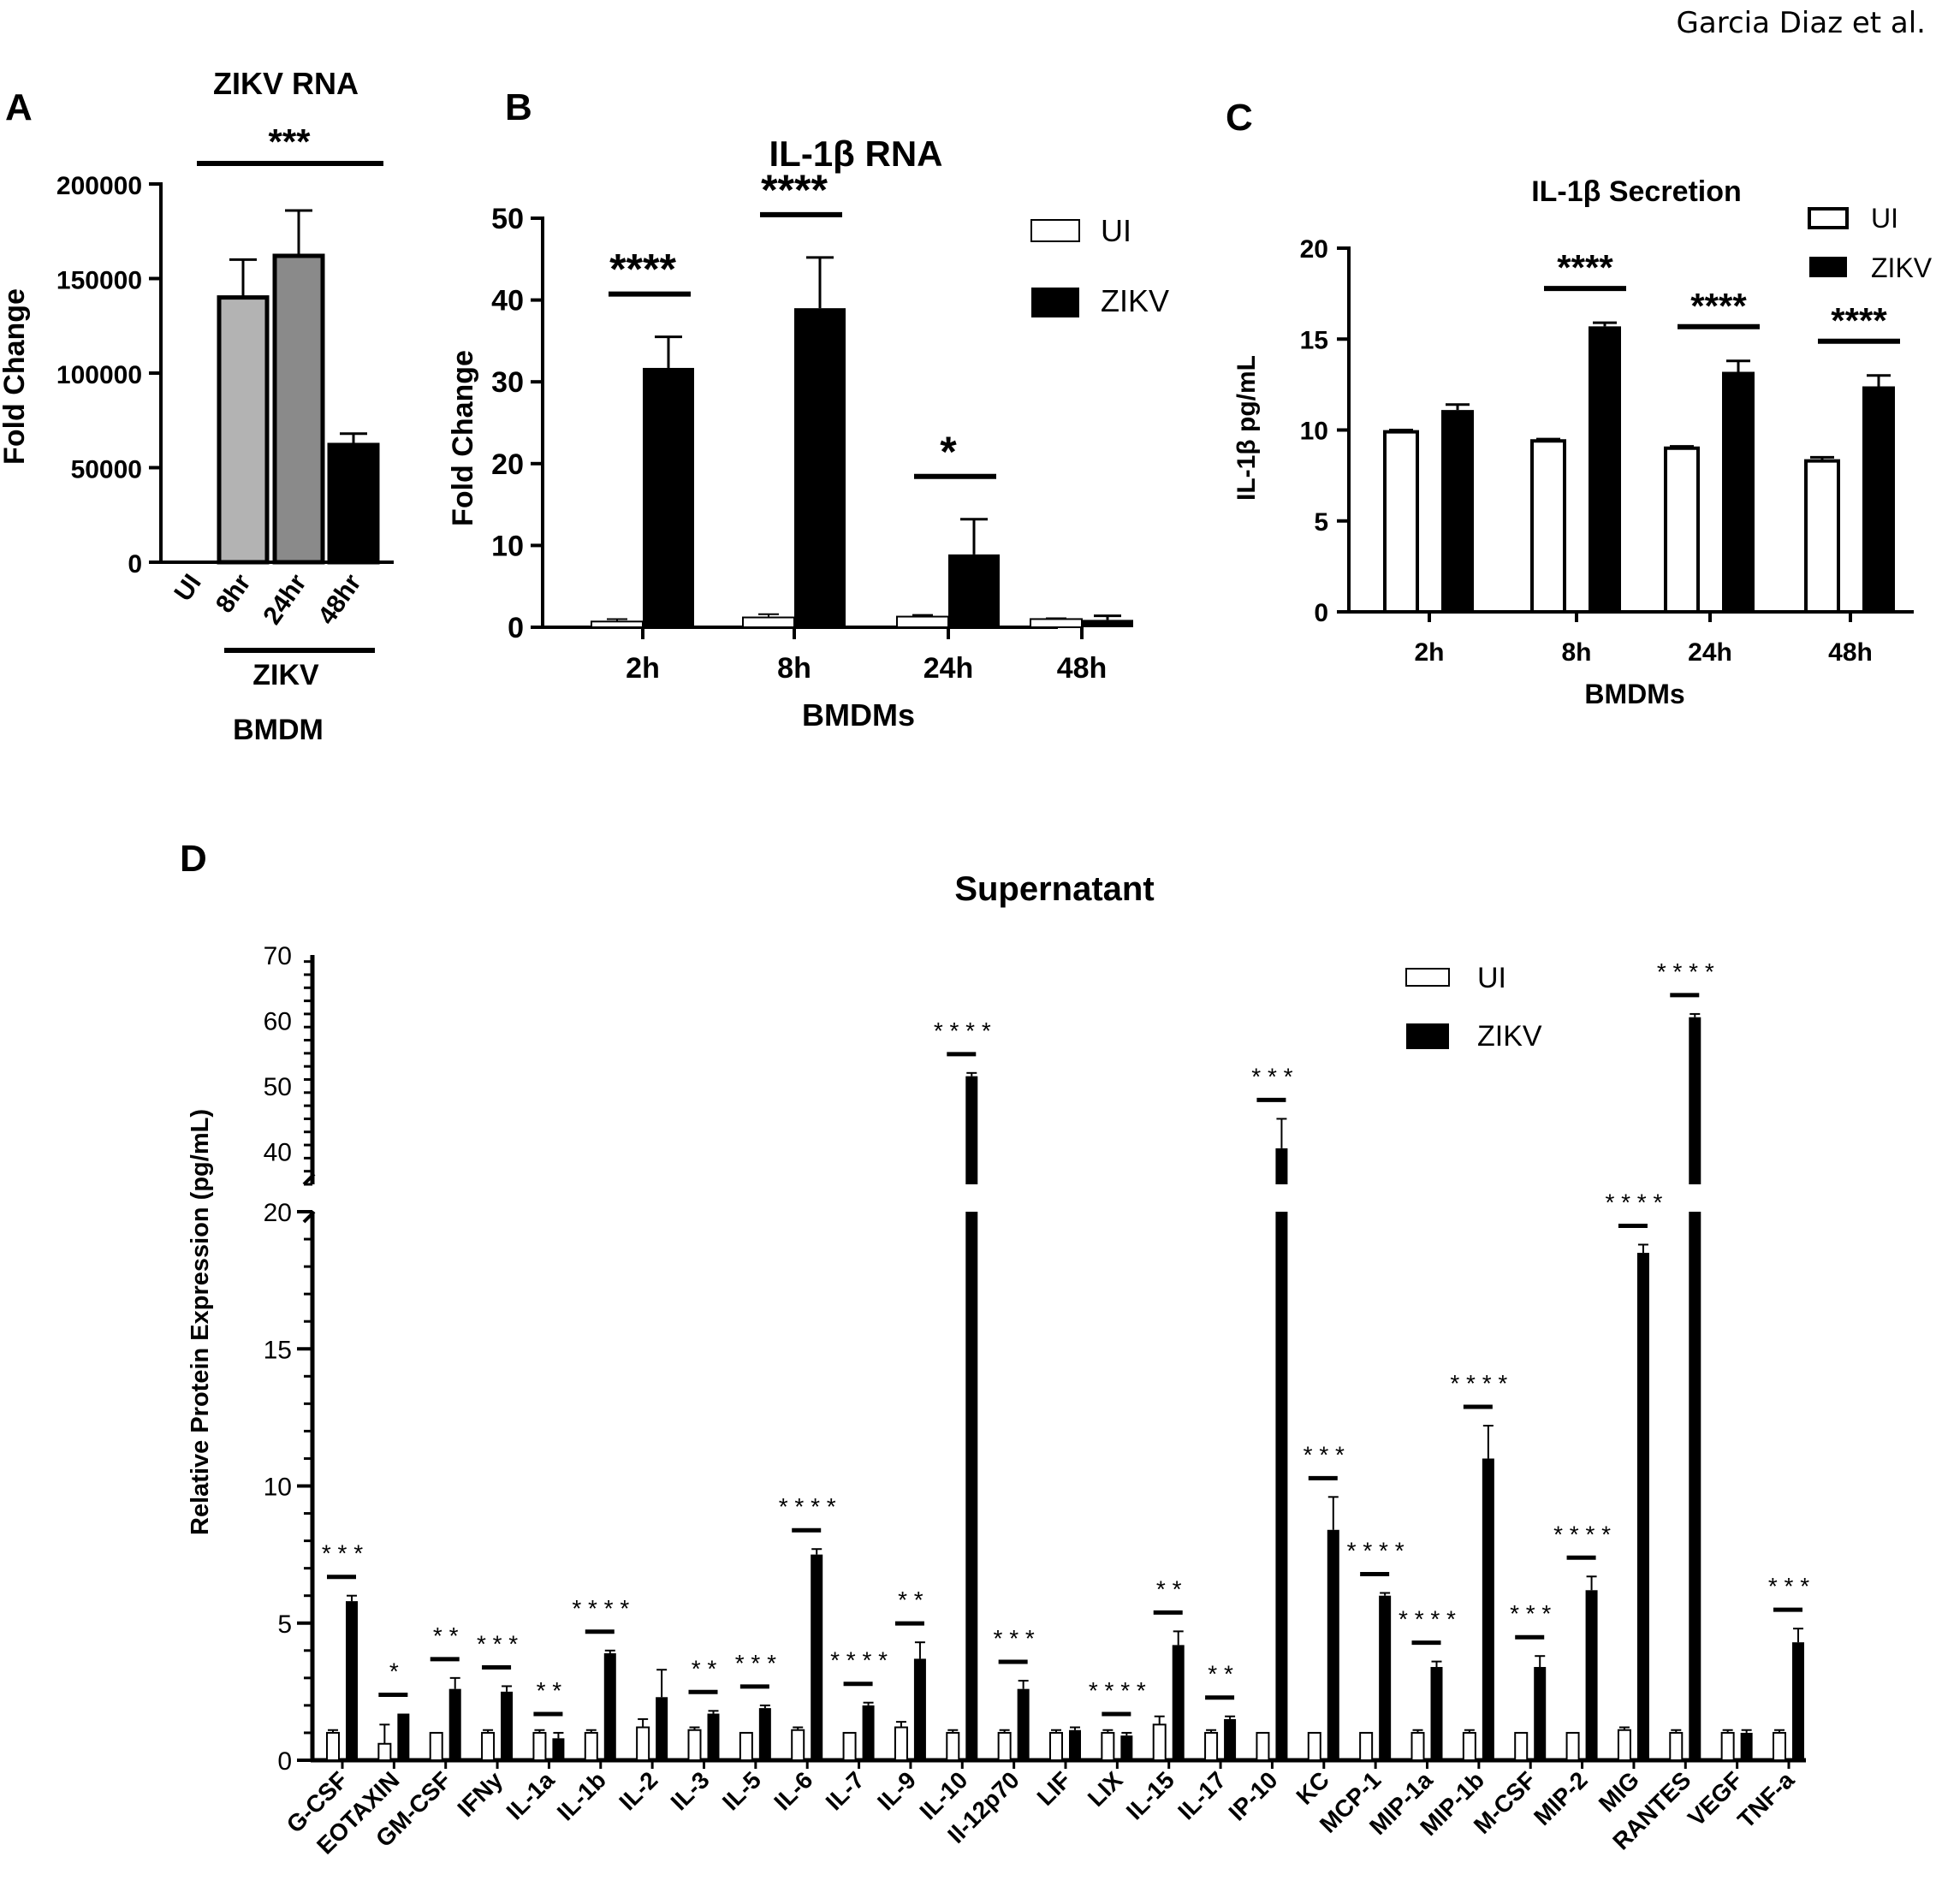 The image size is (1936, 1904). What do you see at coordinates (1054, 889) in the screenshot?
I see `panel-d-title: Supernatant` at bounding box center [1054, 889].